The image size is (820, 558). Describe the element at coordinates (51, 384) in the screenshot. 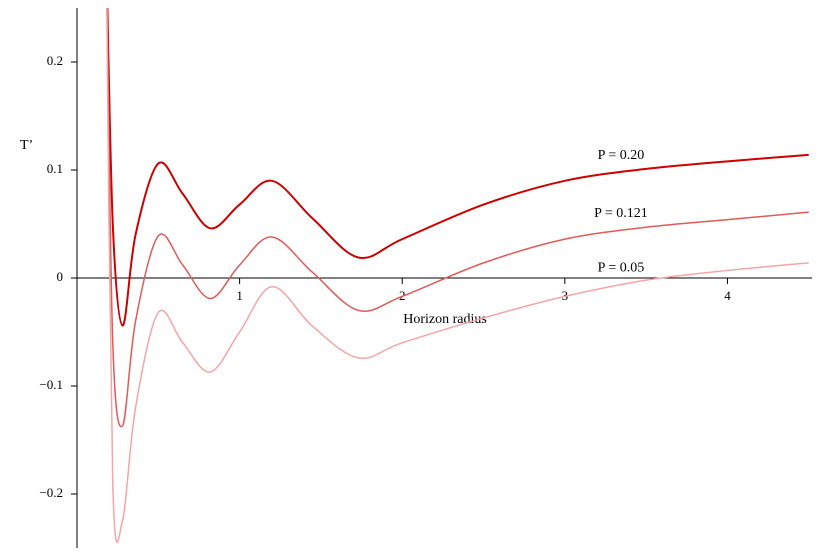

I see `y-tick-label: −0.1` at that location.